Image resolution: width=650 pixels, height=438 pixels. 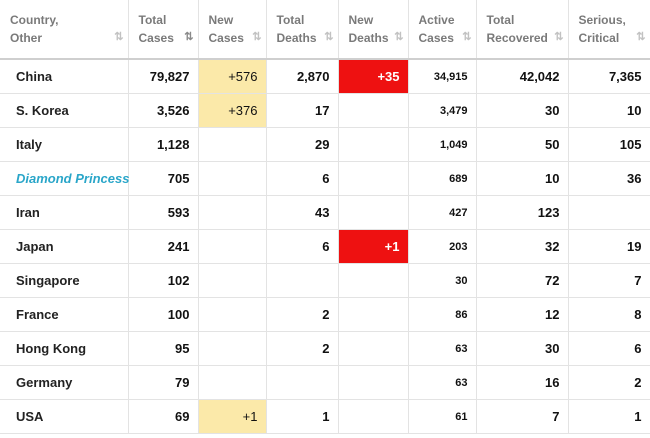 I want to click on total-cases-cell: 79, so click(x=163, y=382).